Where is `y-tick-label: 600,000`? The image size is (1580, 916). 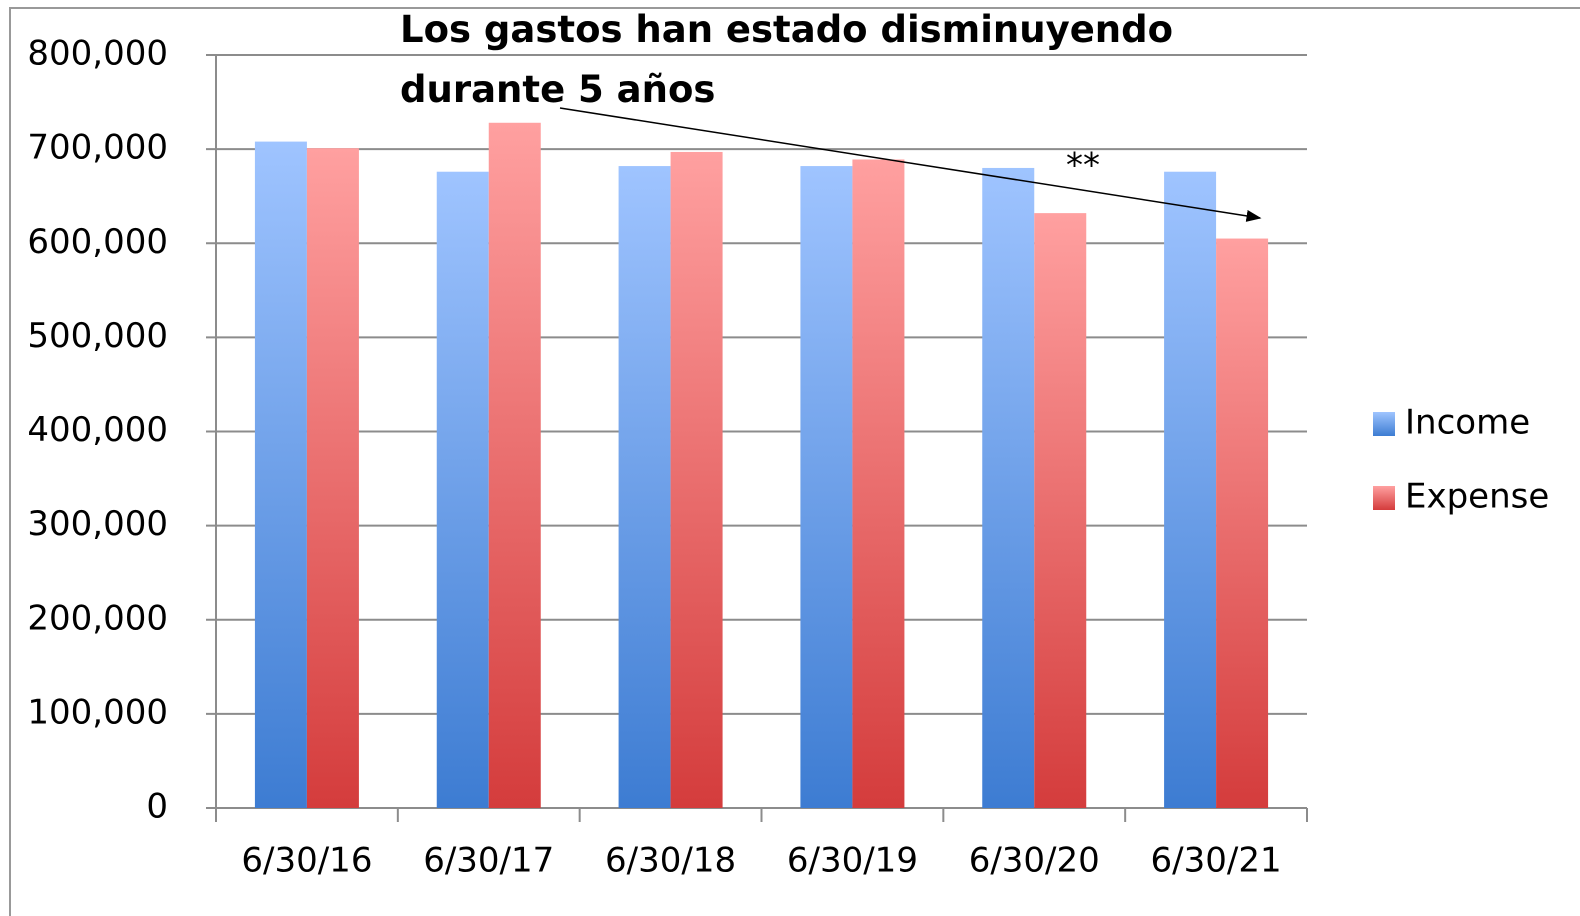 y-tick-label: 600,000 is located at coordinates (97, 242).